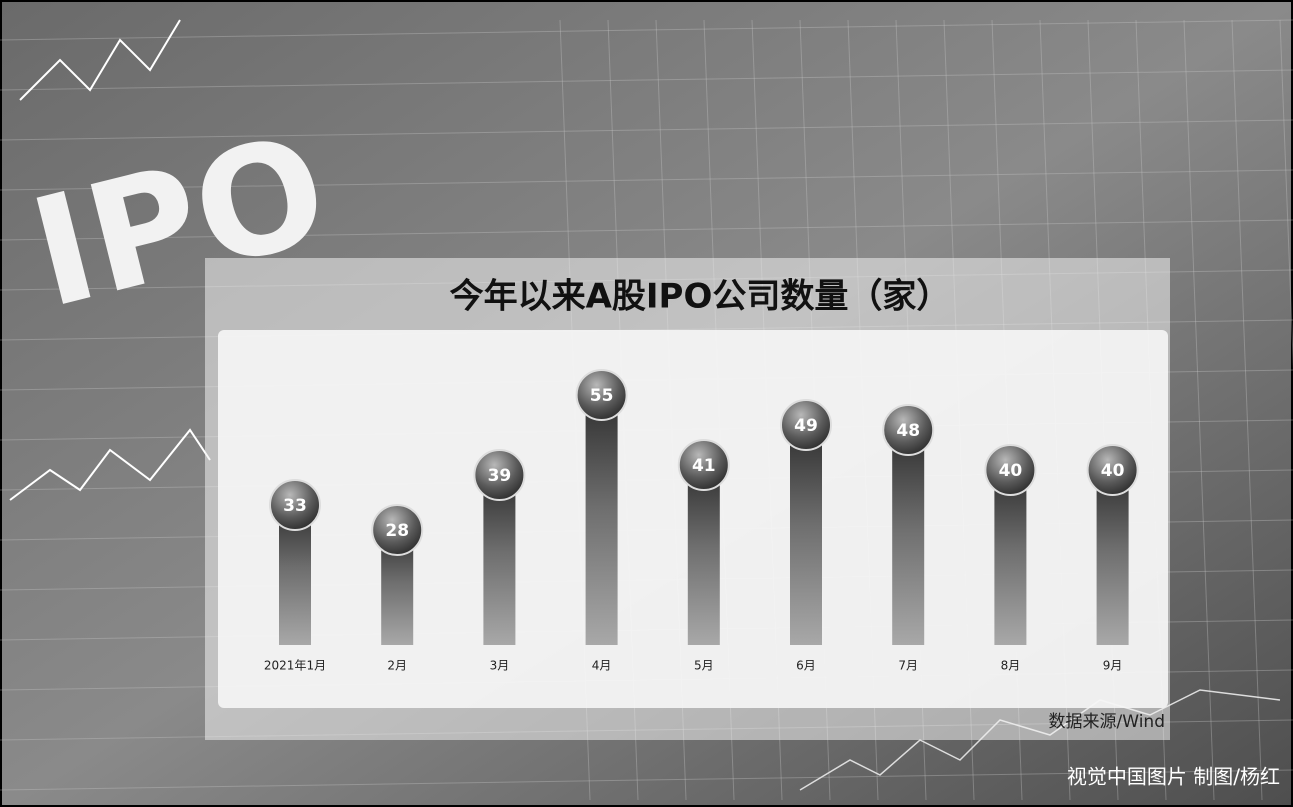  Describe the element at coordinates (806, 666) in the screenshot. I see `x-tick-label: 6月` at that location.